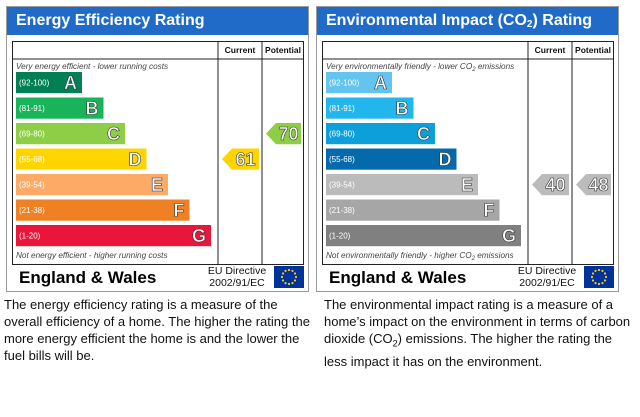 This screenshot has width=640, height=417. Describe the element at coordinates (547, 283) in the screenshot. I see `env-directive-line2: 2002/91/EC` at that location.